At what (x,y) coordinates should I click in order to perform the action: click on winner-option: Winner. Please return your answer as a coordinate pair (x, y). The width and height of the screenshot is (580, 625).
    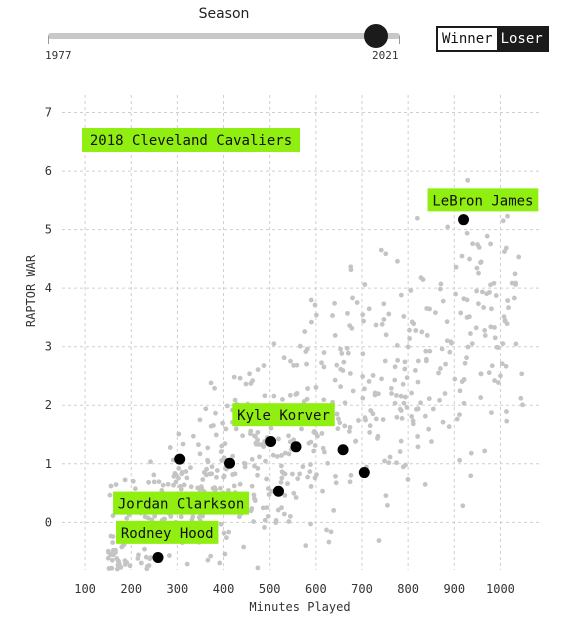
    Looking at the image, I should click on (467, 39).